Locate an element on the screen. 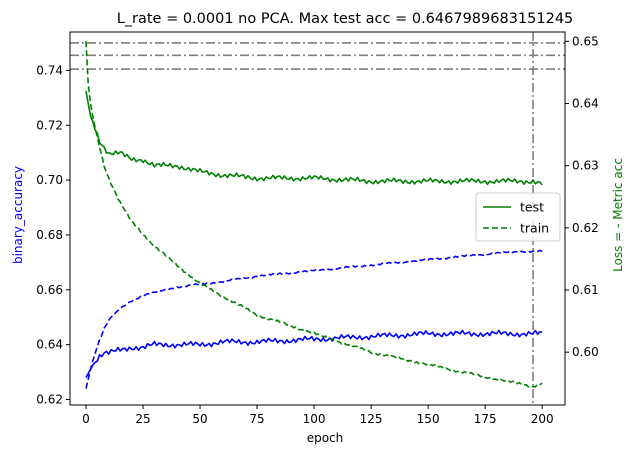 This screenshot has height=454, width=636. legend-label-test: test is located at coordinates (532, 207).